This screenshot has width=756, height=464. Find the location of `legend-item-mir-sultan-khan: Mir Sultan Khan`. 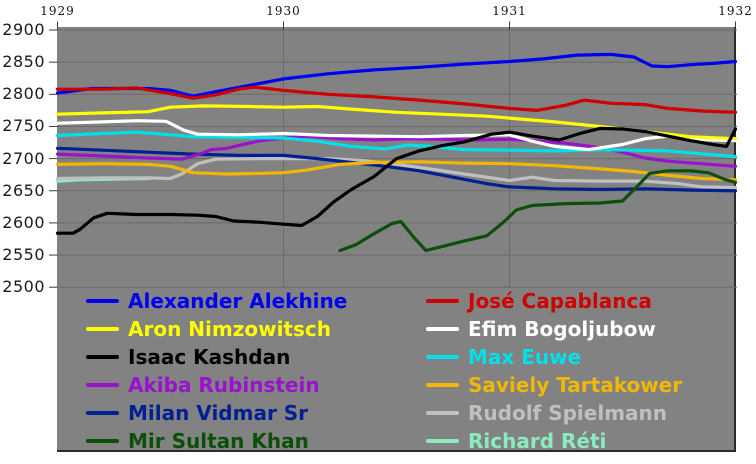

legend-item-mir-sultan-khan: Mir Sultan Khan is located at coordinates (197, 441).